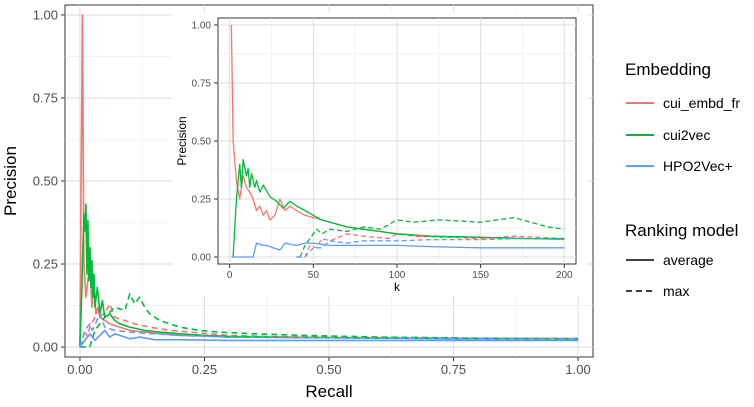 The height and width of the screenshot is (407, 754). What do you see at coordinates (230, 275) in the screenshot?
I see `inset-x-tick-label: 0` at bounding box center [230, 275].